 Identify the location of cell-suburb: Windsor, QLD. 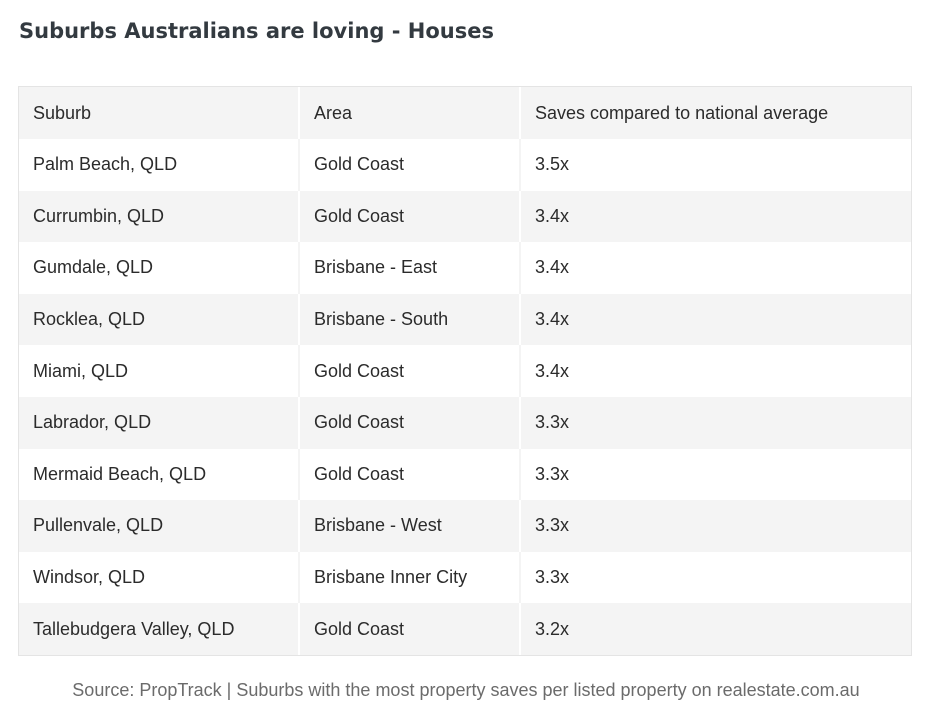
(89, 577).